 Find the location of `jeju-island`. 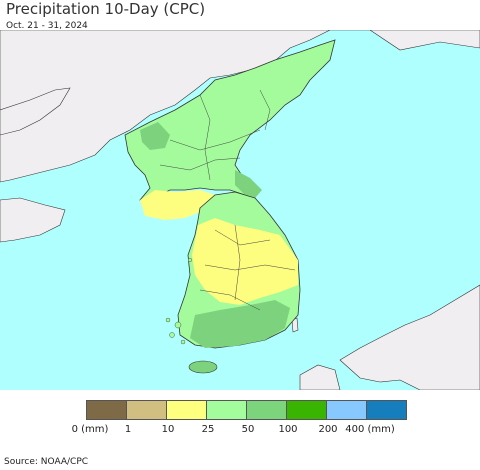

jeju-island is located at coordinates (203, 367).